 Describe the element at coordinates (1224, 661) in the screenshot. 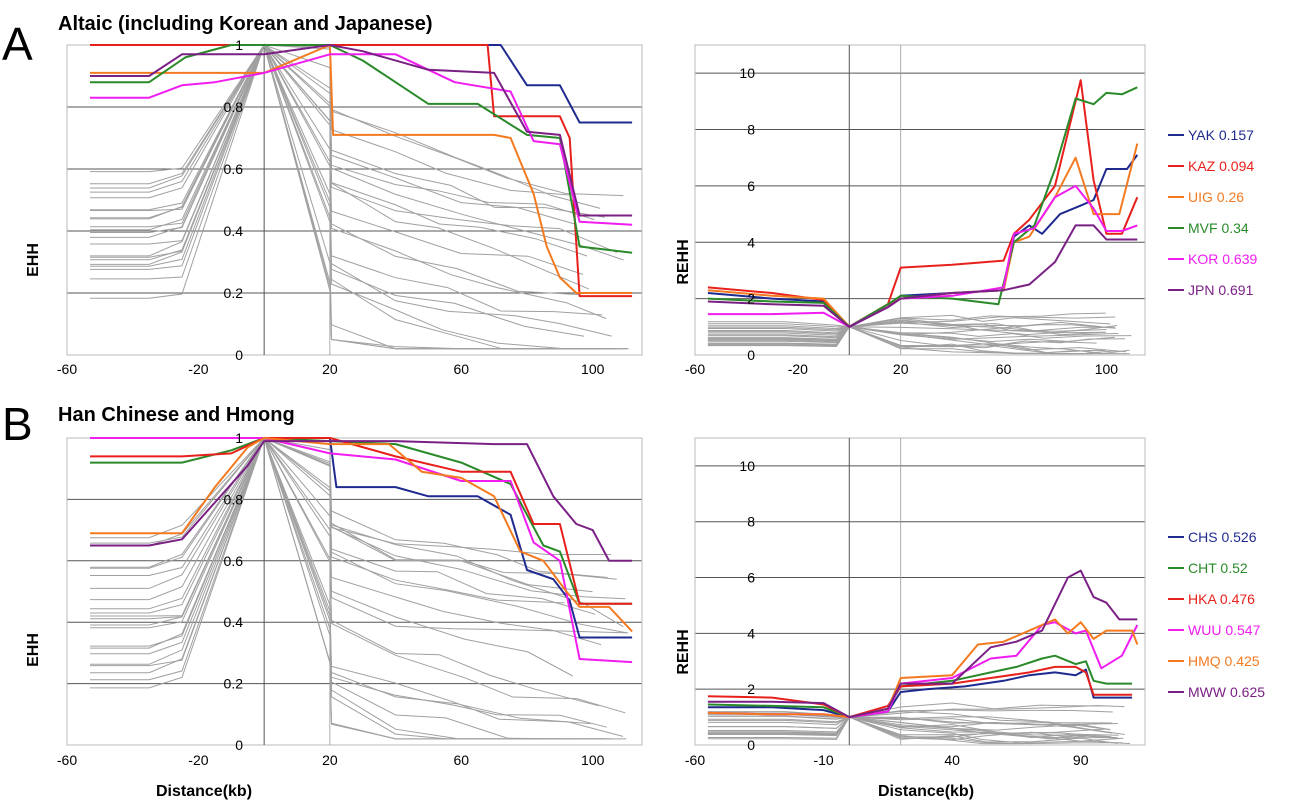

I see `legend-label: HMQ 0.425` at that location.